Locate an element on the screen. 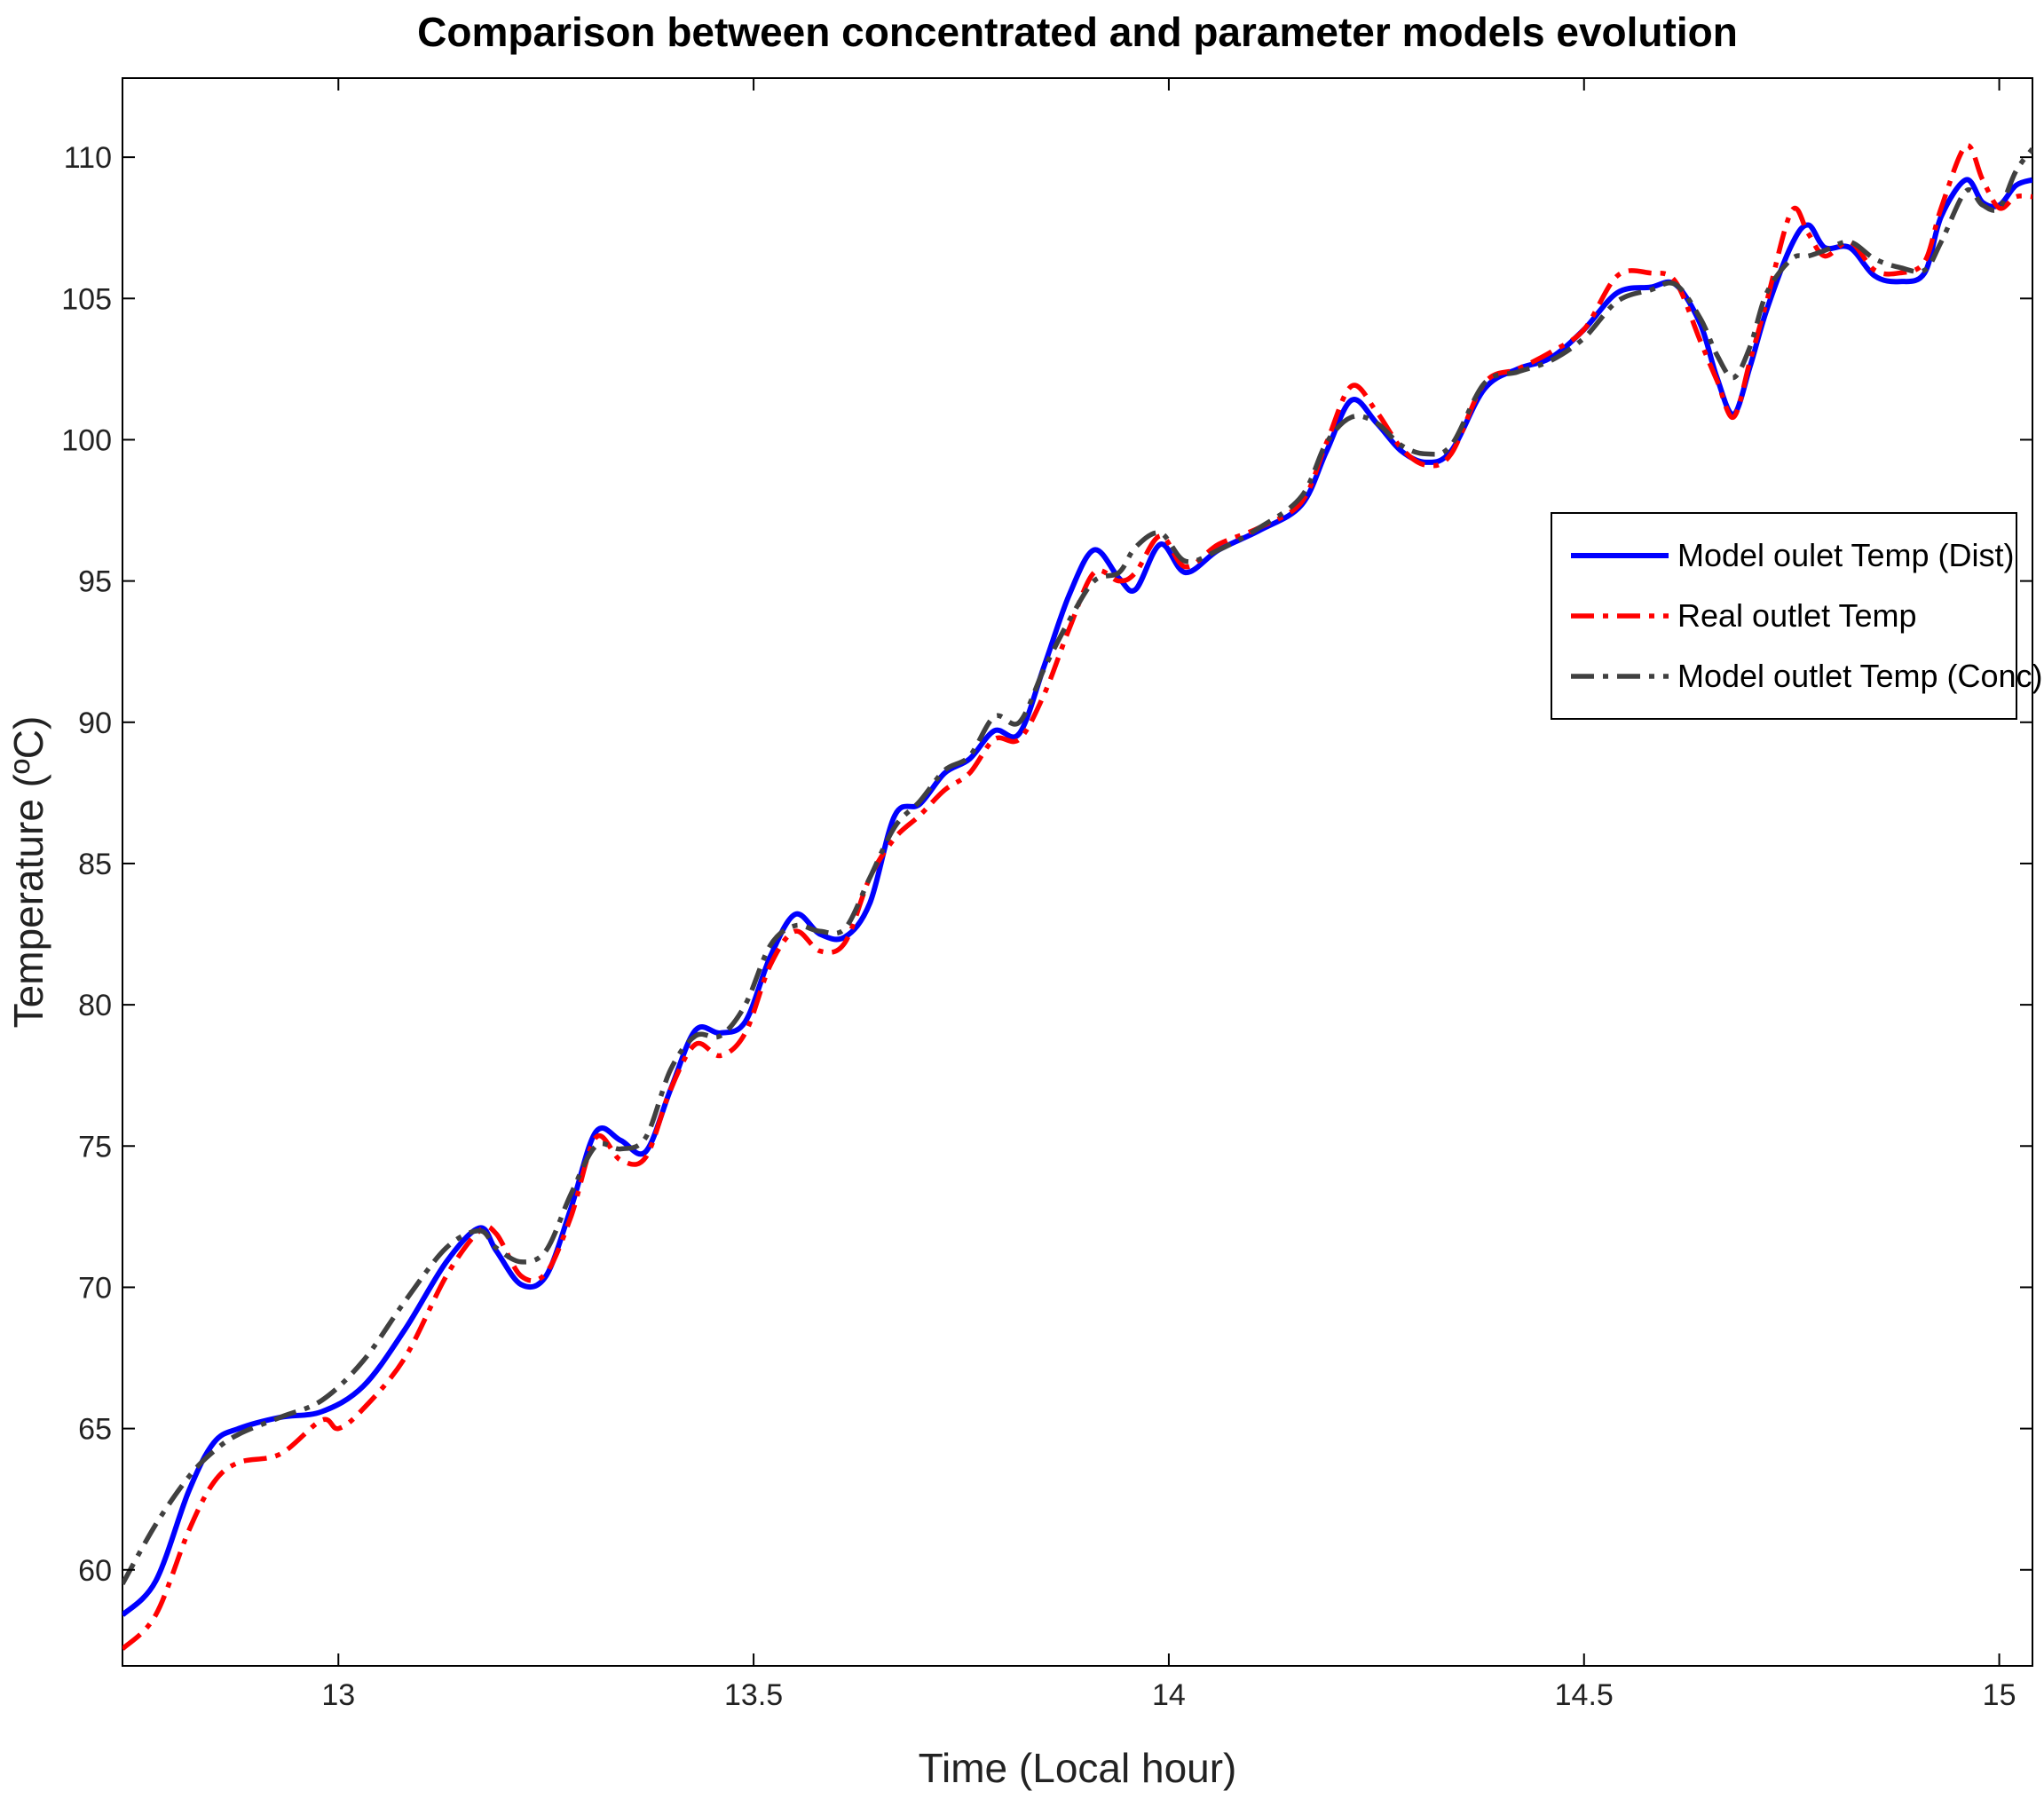 The height and width of the screenshot is (1807, 2044). x-tick-label: 13.5 is located at coordinates (753, 1695).